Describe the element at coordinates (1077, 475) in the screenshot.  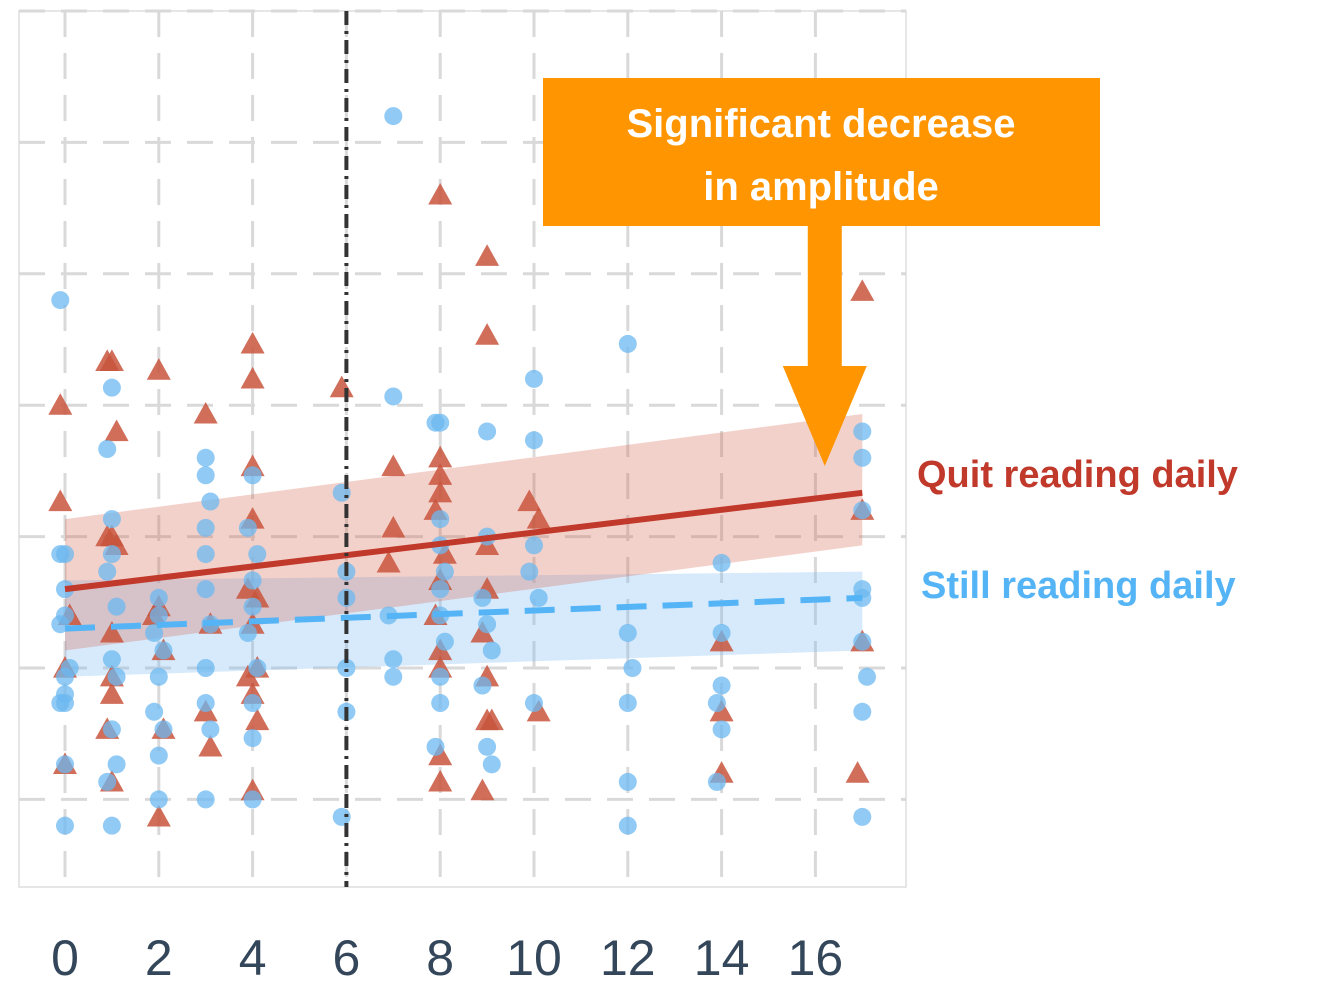
I see `series-label-quit: Quit reading daily` at that location.